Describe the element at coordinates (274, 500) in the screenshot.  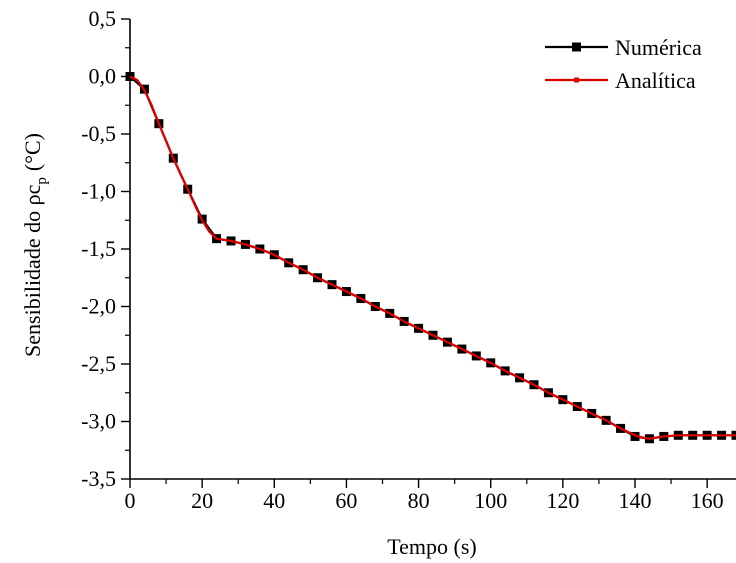
I see `x-tick-label: 40` at that location.